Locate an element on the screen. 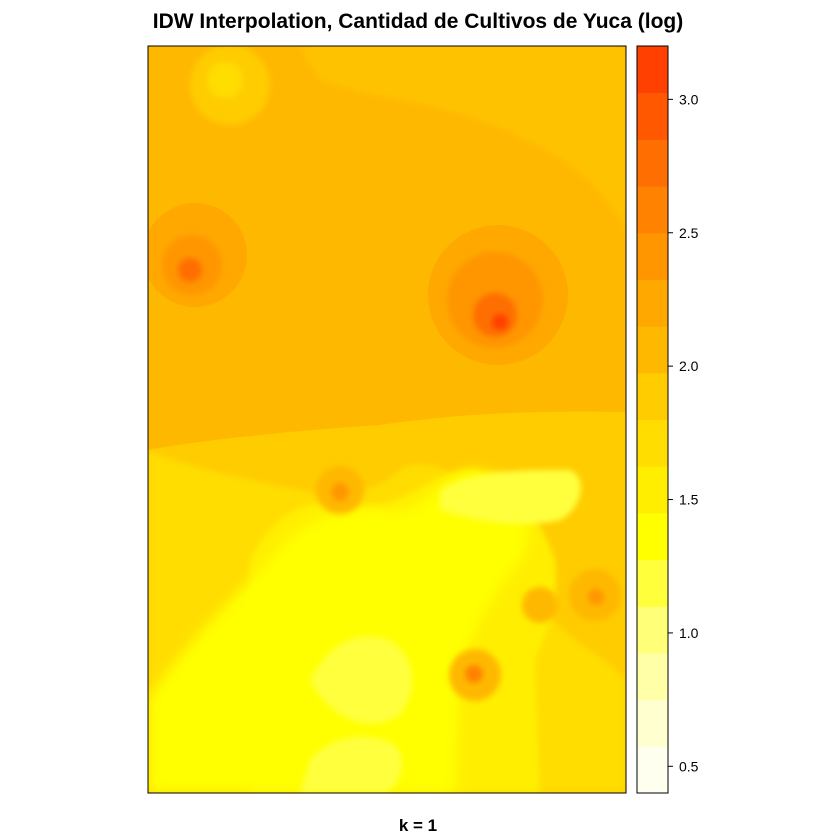 The width and height of the screenshot is (840, 840). colorbar-tick-label-0: 0.5 is located at coordinates (689, 766).